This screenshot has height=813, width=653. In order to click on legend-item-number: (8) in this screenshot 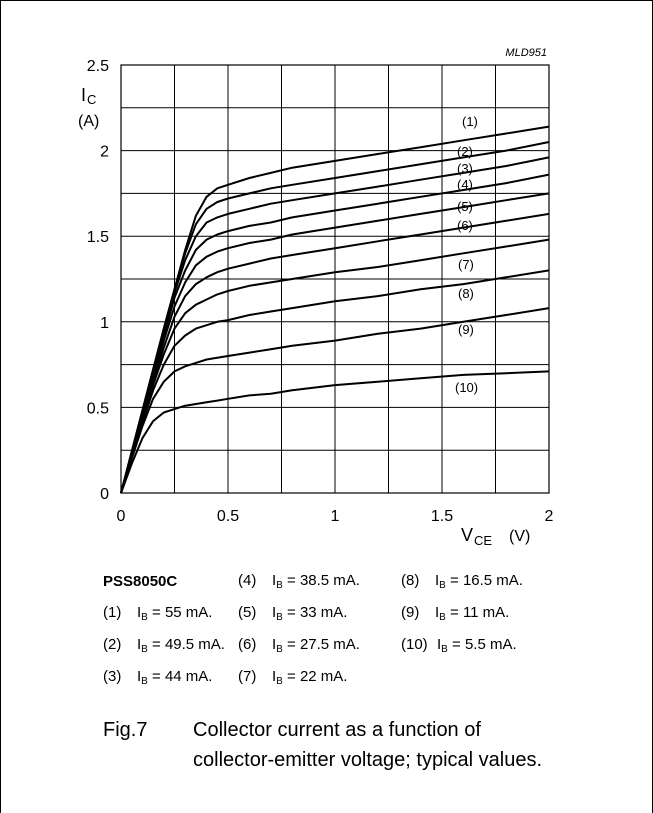, I will do `click(410, 580)`.